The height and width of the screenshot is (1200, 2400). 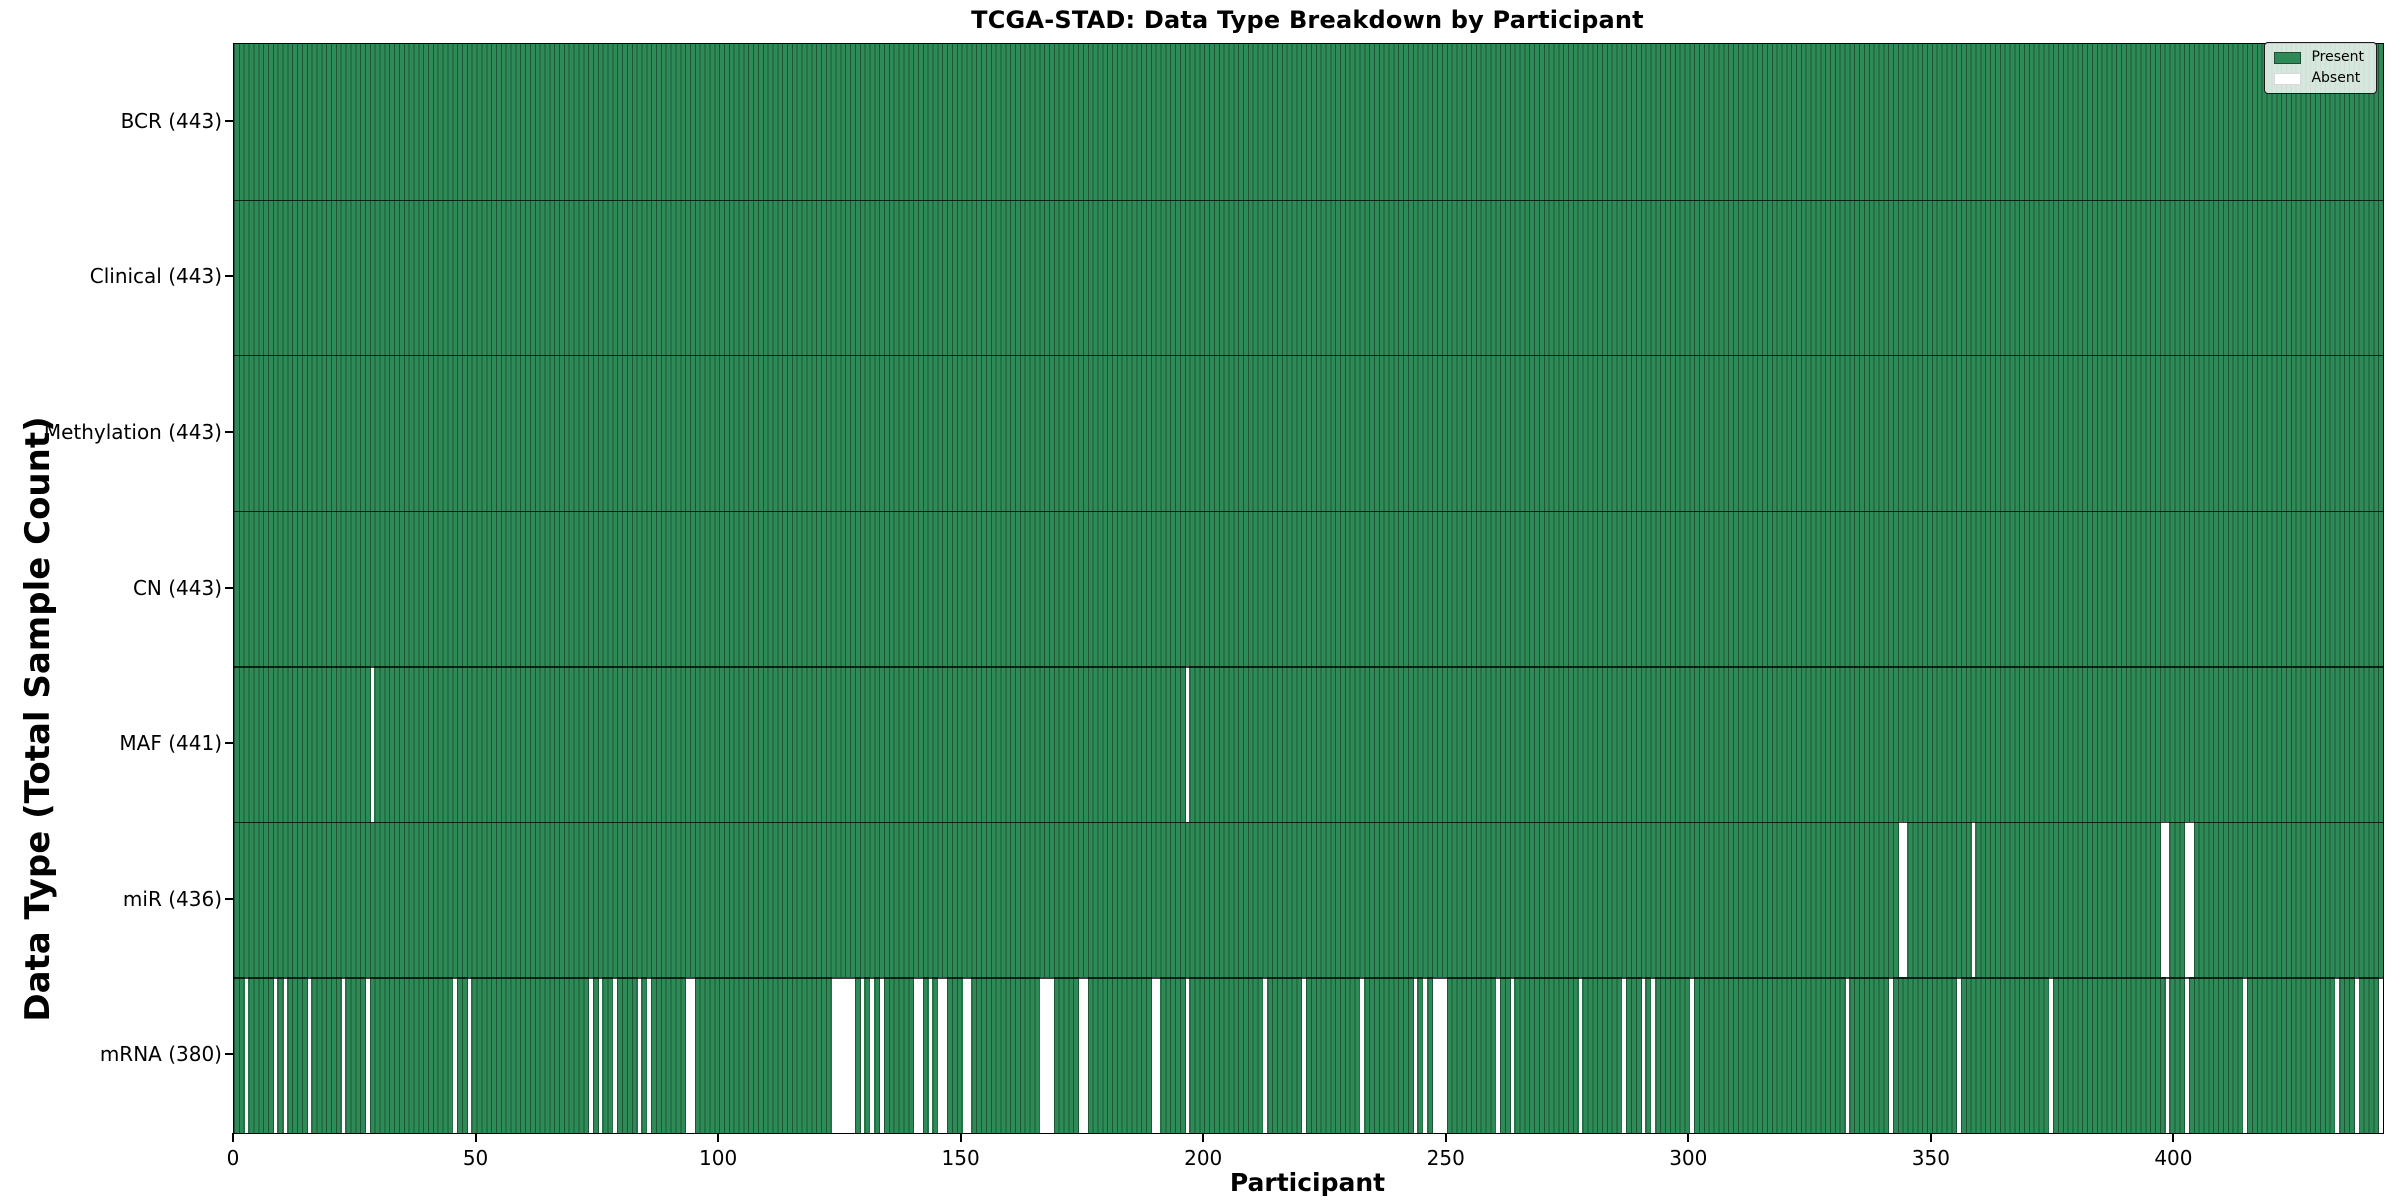 What do you see at coordinates (475, 1158) in the screenshot?
I see `x-tick-label-50: 50` at bounding box center [475, 1158].